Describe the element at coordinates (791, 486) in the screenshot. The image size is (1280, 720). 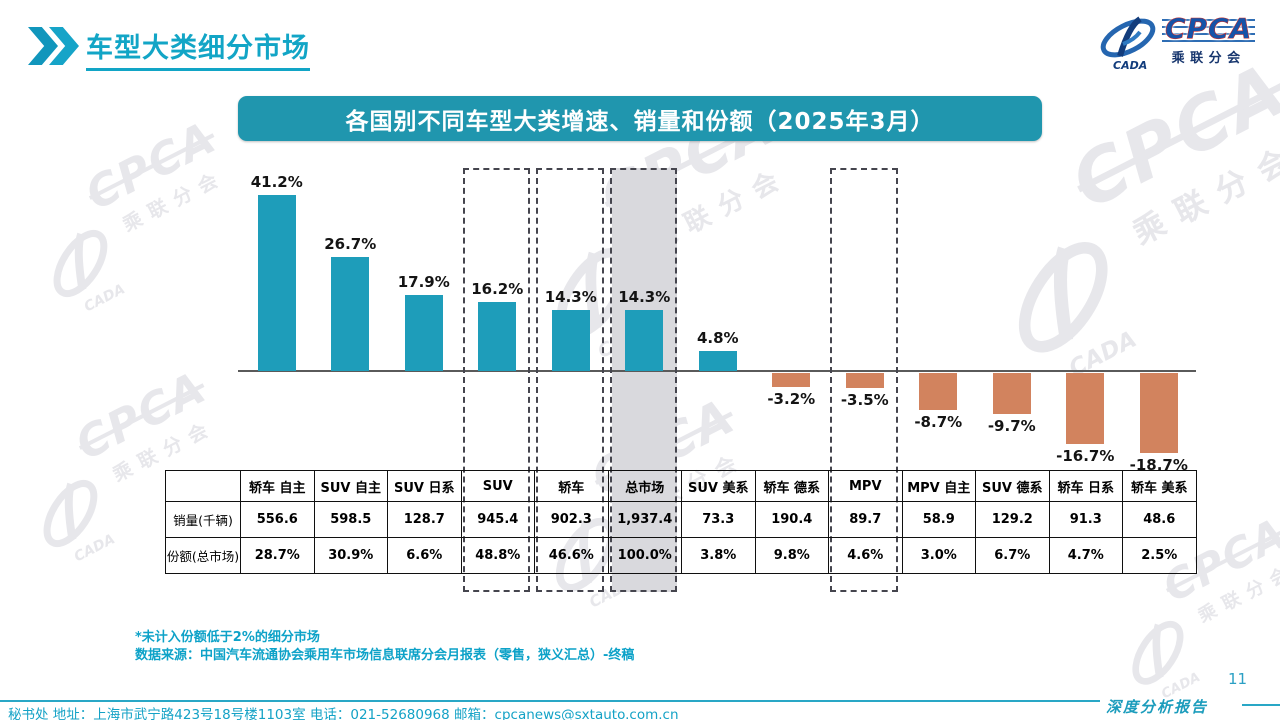
I see `table-category-header: 轿车 德系` at that location.